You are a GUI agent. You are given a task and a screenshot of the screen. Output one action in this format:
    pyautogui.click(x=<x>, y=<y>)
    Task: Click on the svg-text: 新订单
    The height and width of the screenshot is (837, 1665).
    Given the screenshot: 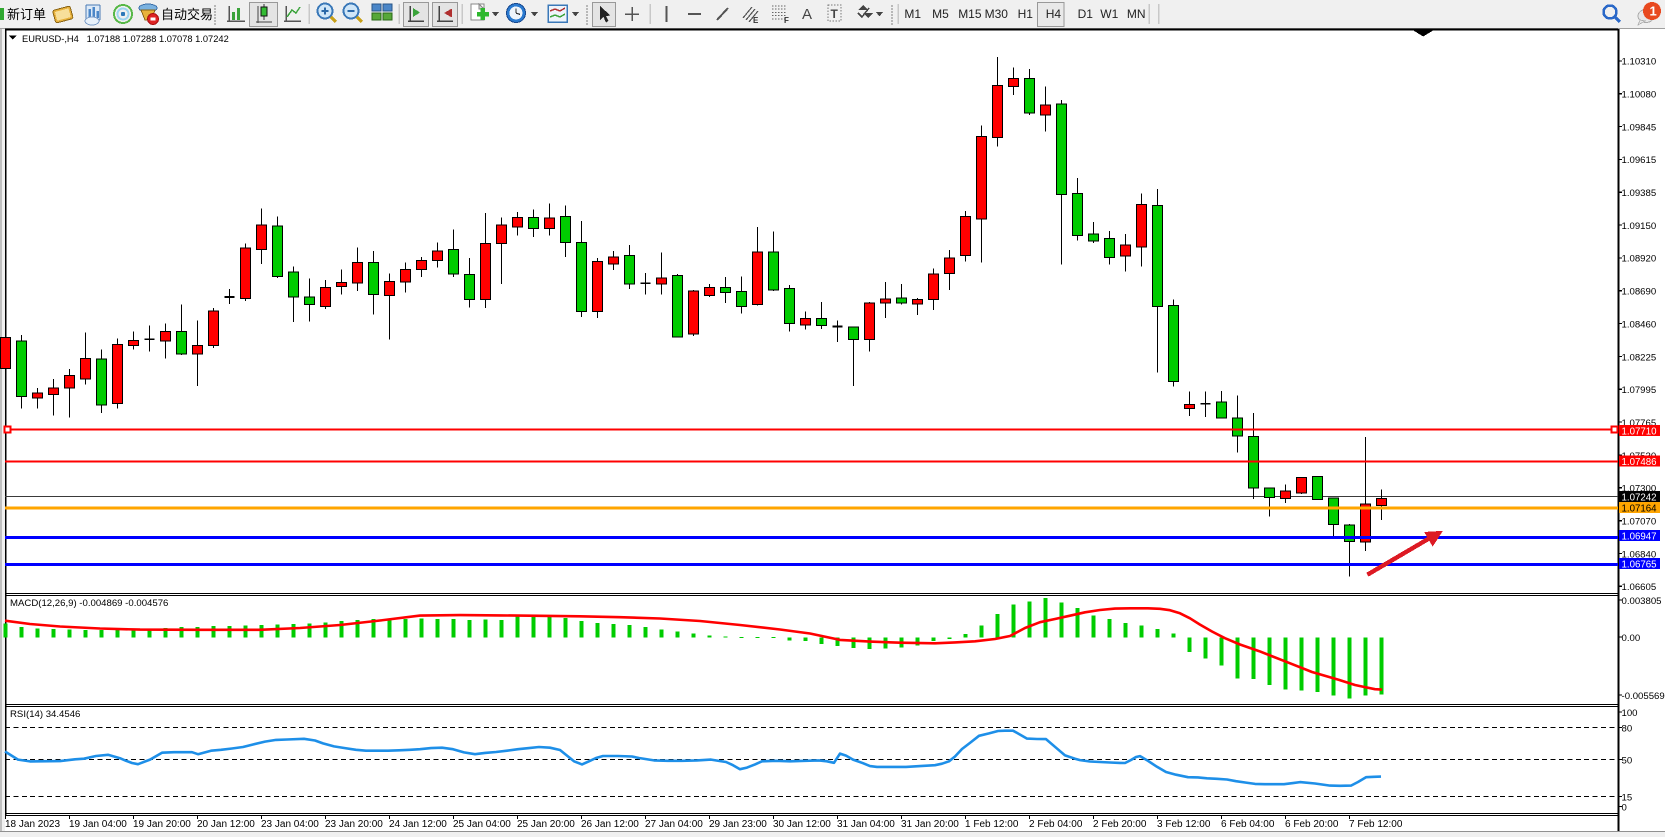 What is the action you would take?
    pyautogui.click(x=26, y=14)
    